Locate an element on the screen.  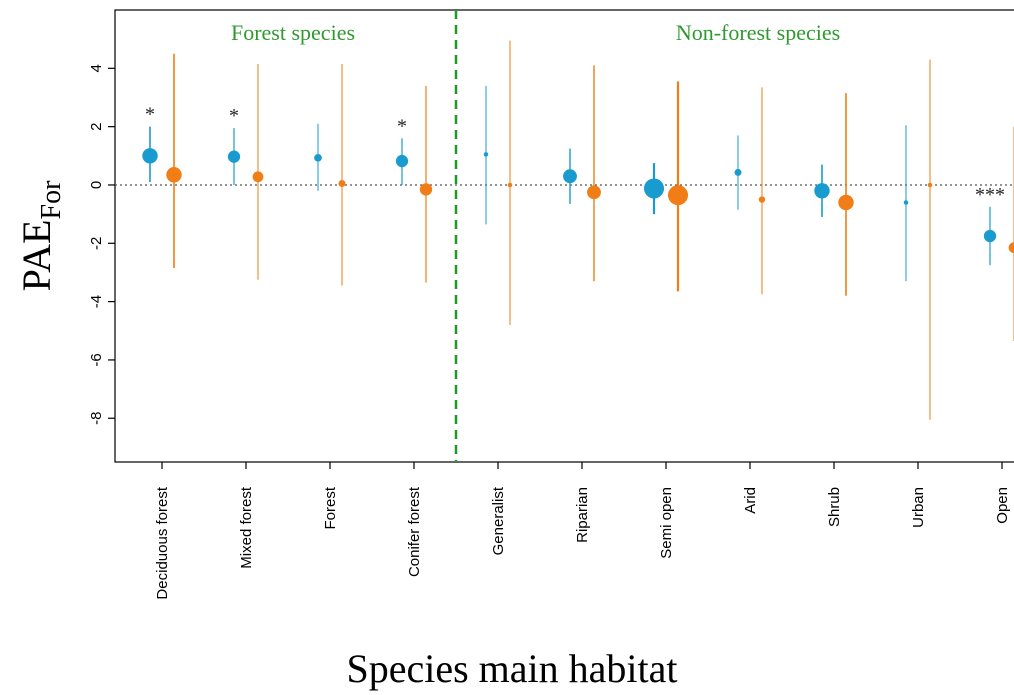
y-axis-title-subscript: For is located at coordinates (51, 200).